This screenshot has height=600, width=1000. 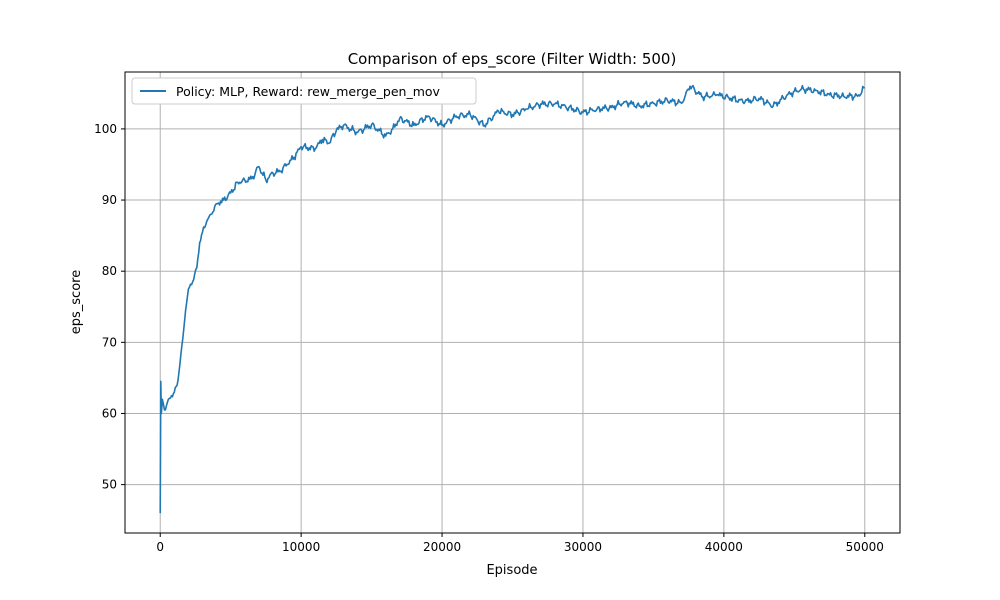 I want to click on x-tick-label: 10000, so click(x=301, y=547).